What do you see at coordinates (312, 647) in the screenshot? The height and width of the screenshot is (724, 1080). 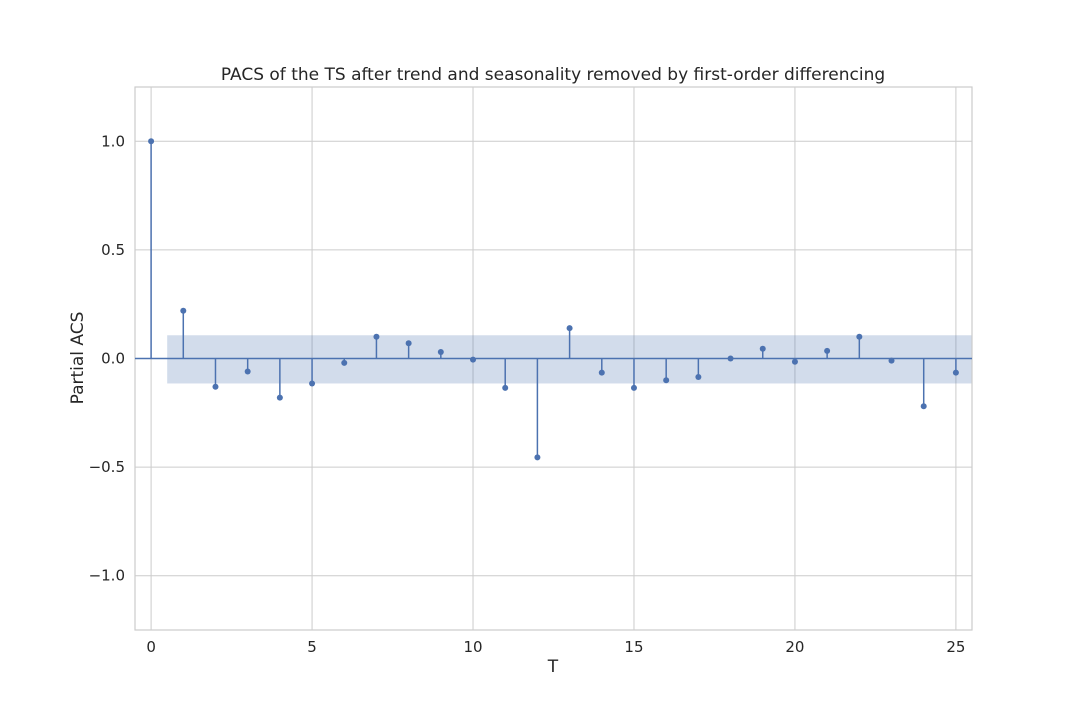 I see `x-tick-label: 5` at bounding box center [312, 647].